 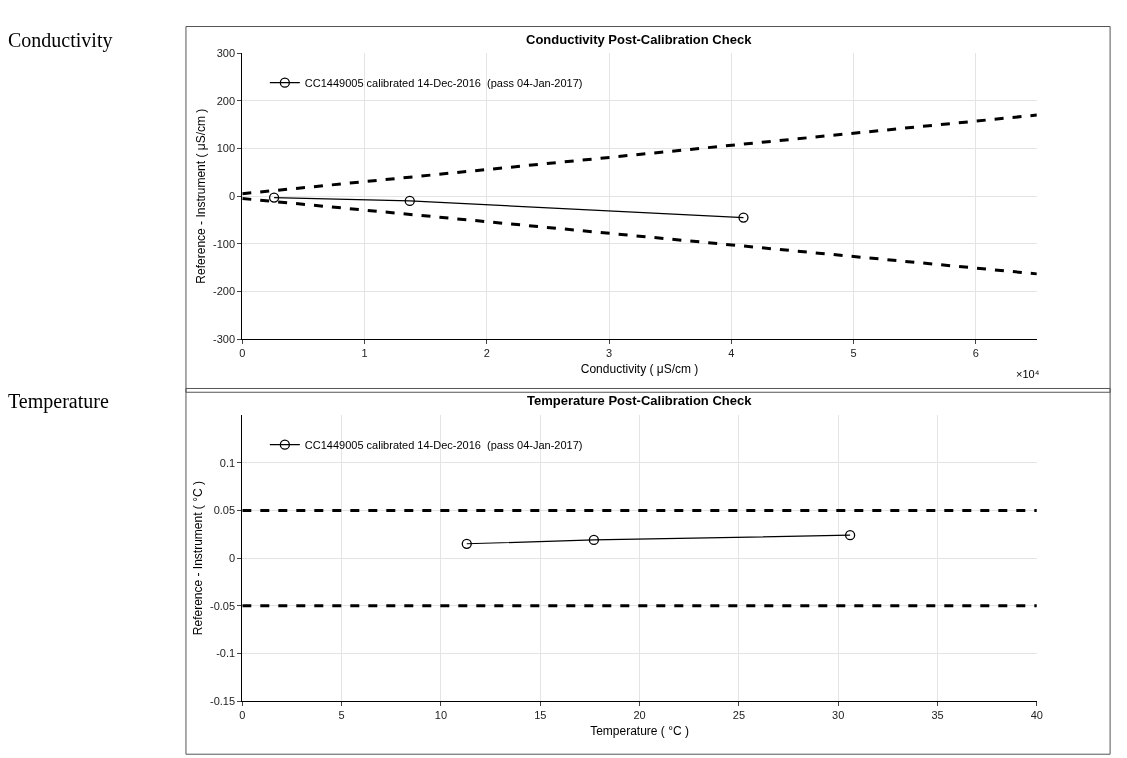 I want to click on y-tick-label: 200, so click(x=226, y=100).